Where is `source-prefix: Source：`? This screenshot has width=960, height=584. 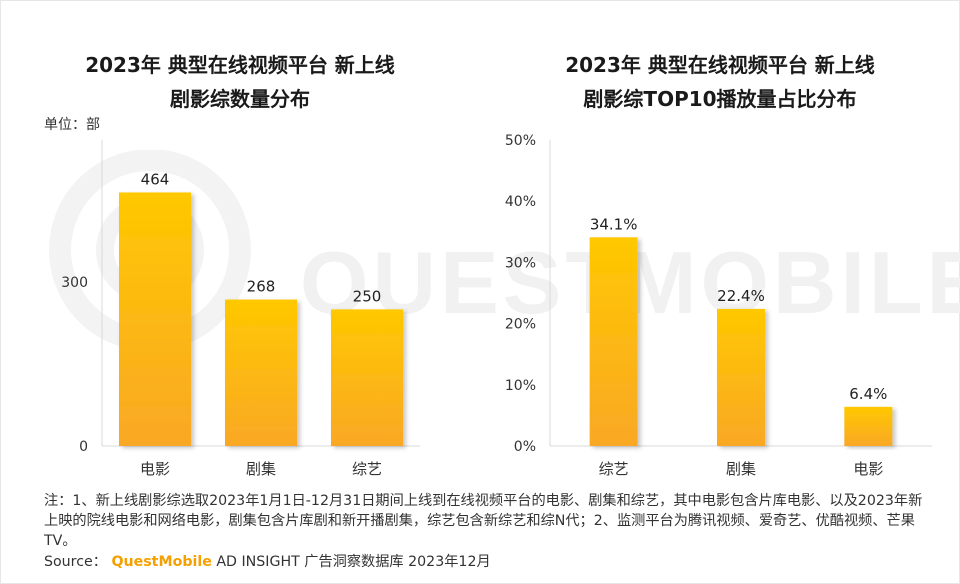
source-prefix: Source： is located at coordinates (75, 562).